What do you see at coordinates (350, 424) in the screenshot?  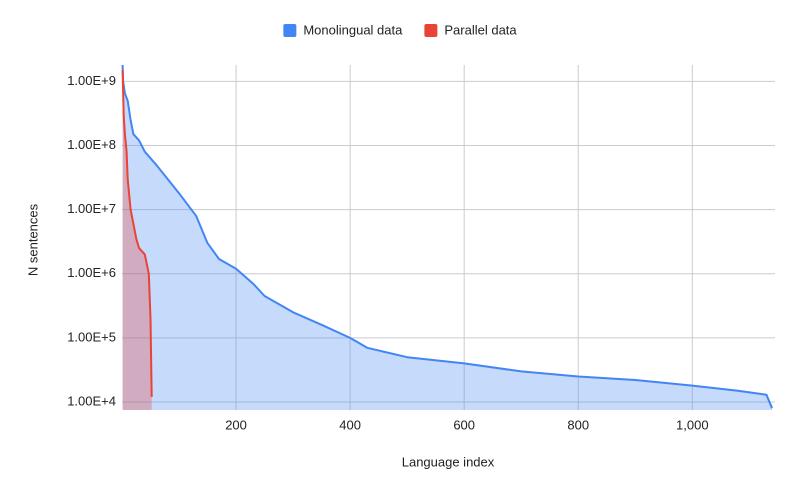 I see `x-tick-label: 400` at bounding box center [350, 424].